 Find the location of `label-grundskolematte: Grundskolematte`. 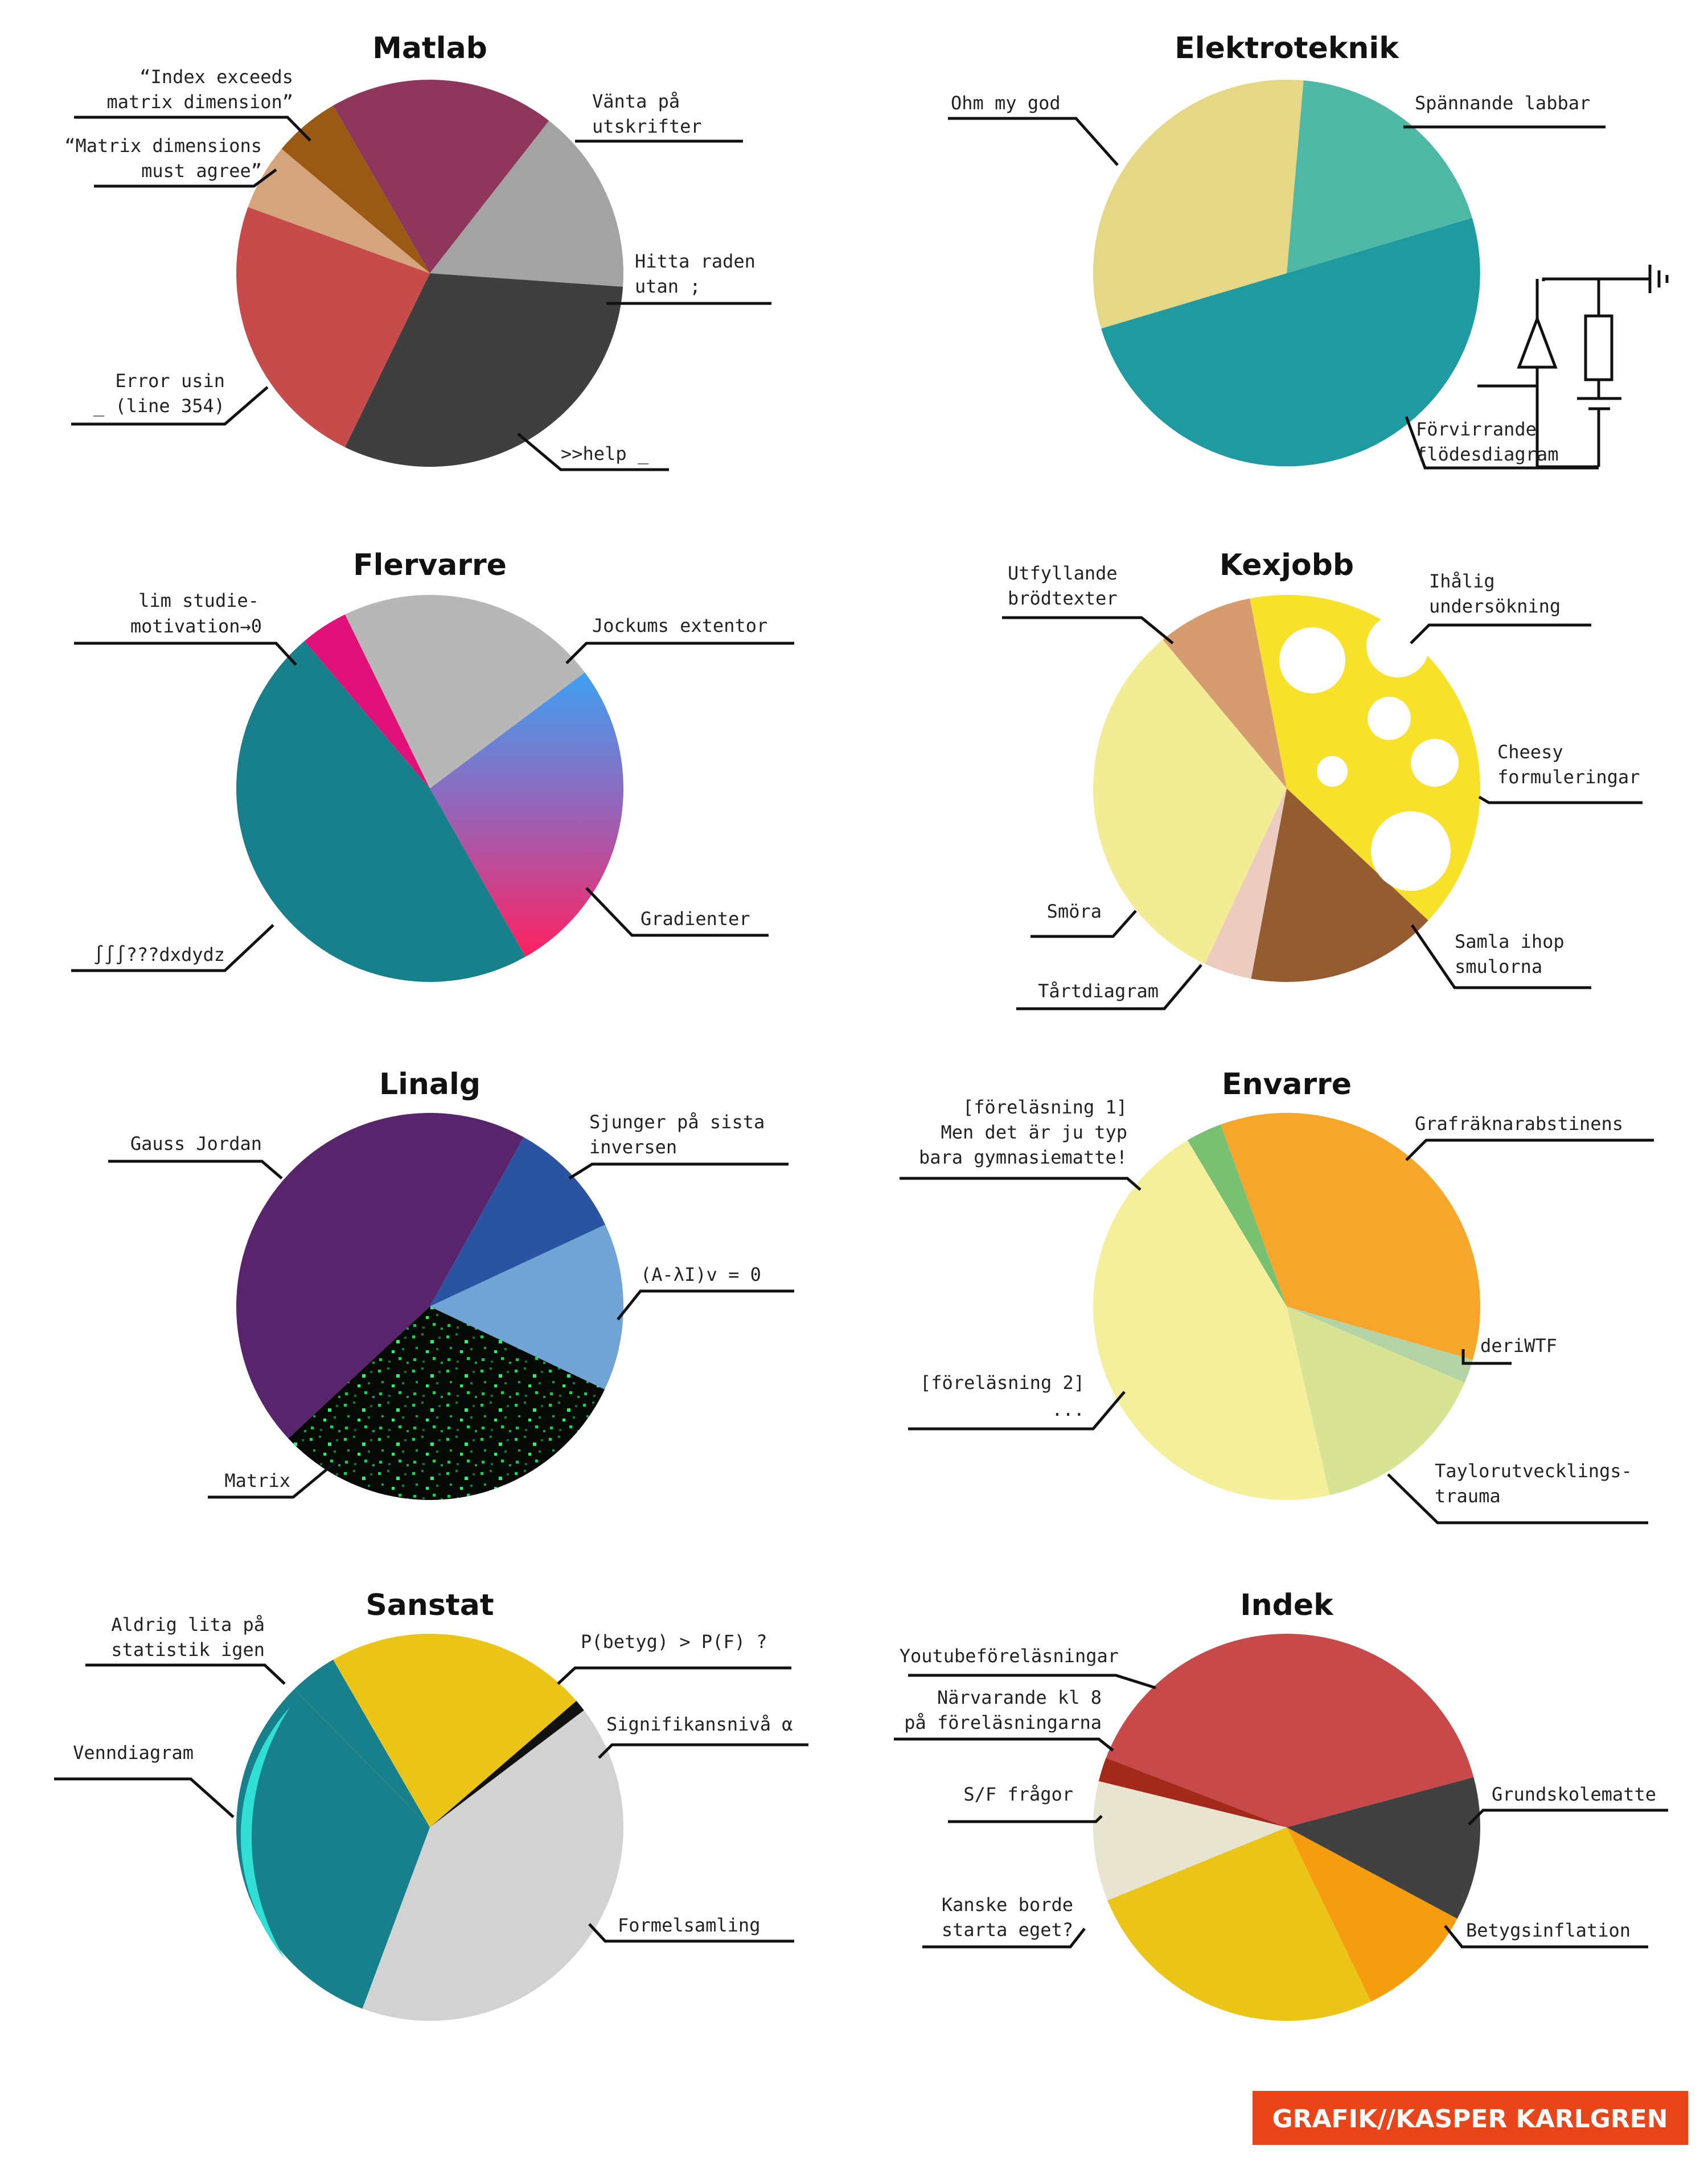

label-grundskolematte: Grundskolematte is located at coordinates (1574, 1794).